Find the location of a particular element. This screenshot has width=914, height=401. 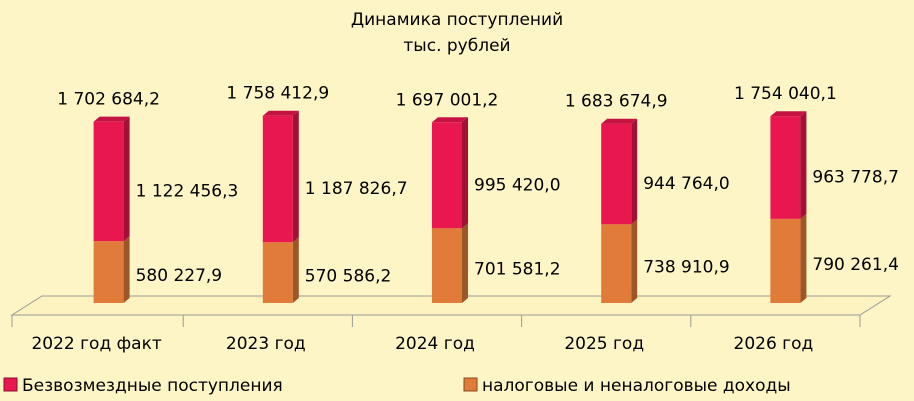

total-label: 1 697 001,2 is located at coordinates (447, 100).